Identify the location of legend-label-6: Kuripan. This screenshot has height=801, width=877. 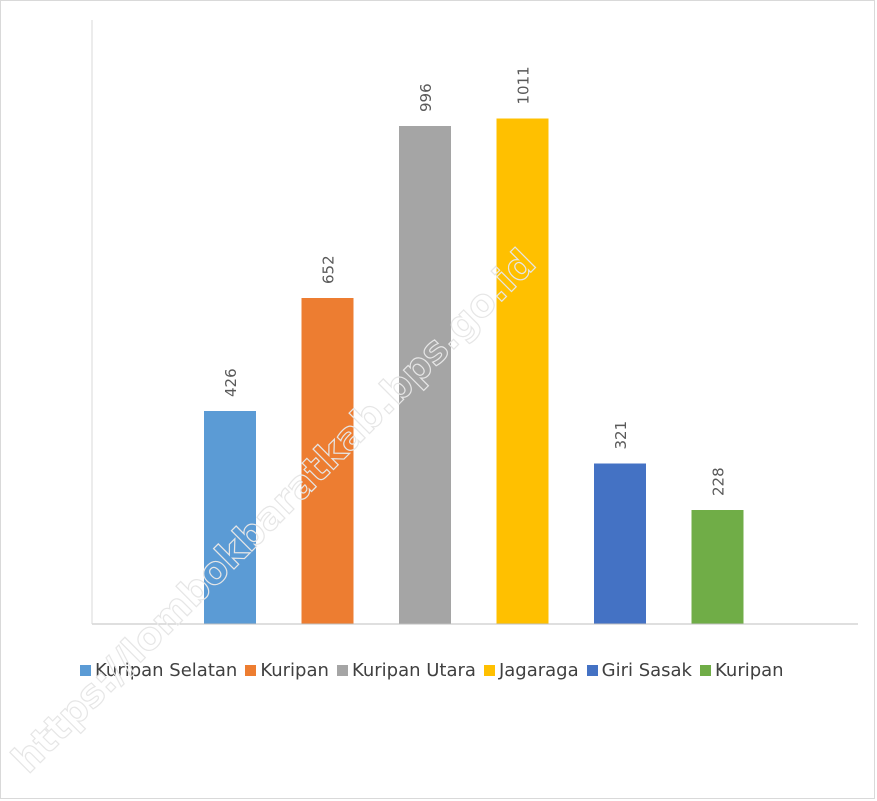
(749, 670).